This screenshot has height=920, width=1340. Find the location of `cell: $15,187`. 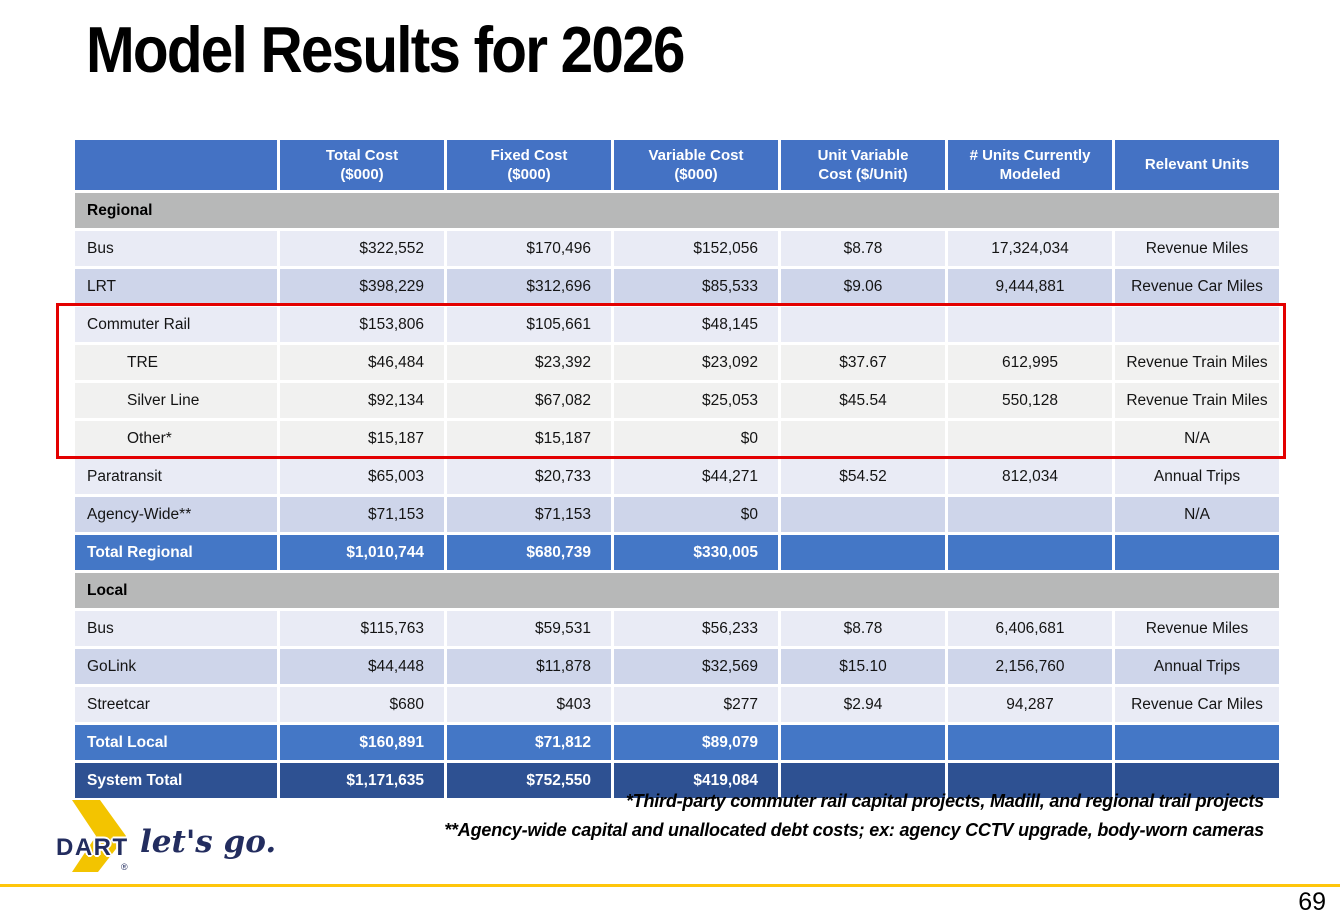

cell: $15,187 is located at coordinates (529, 438).